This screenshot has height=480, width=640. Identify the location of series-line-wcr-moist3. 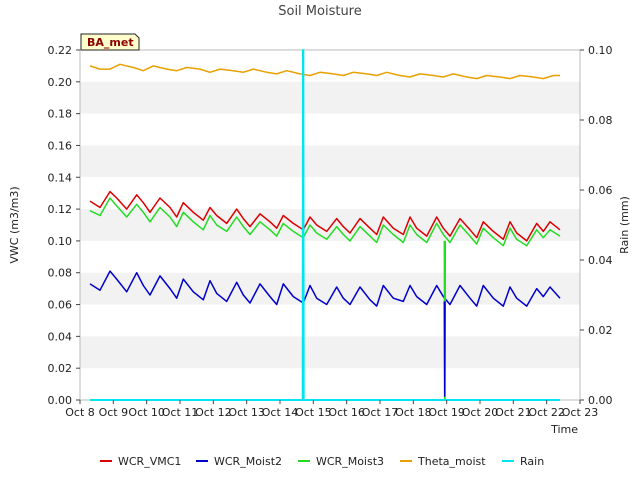
(325, 222).